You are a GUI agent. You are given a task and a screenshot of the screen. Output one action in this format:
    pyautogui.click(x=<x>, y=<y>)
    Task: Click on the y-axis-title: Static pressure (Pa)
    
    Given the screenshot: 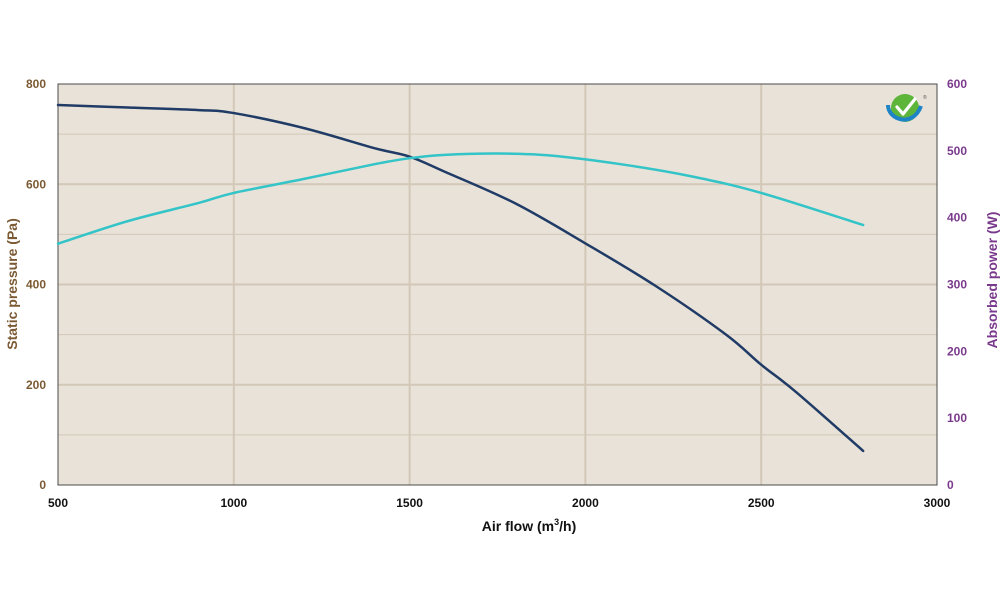 What is the action you would take?
    pyautogui.click(x=12, y=284)
    